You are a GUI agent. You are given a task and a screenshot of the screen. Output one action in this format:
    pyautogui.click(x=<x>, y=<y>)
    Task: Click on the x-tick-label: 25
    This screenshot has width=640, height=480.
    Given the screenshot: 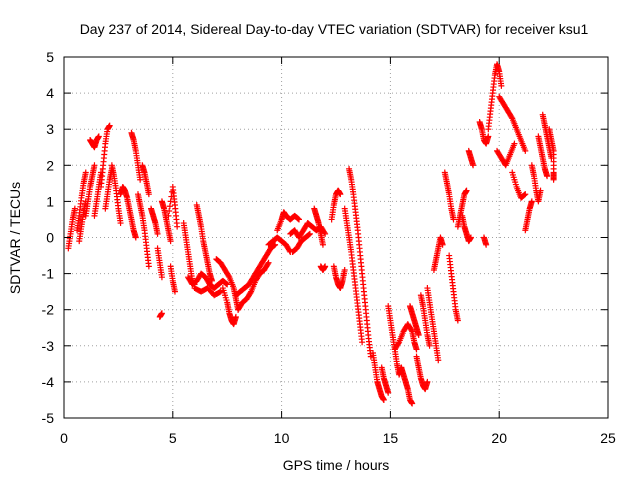 What is the action you would take?
    pyautogui.click(x=608, y=438)
    